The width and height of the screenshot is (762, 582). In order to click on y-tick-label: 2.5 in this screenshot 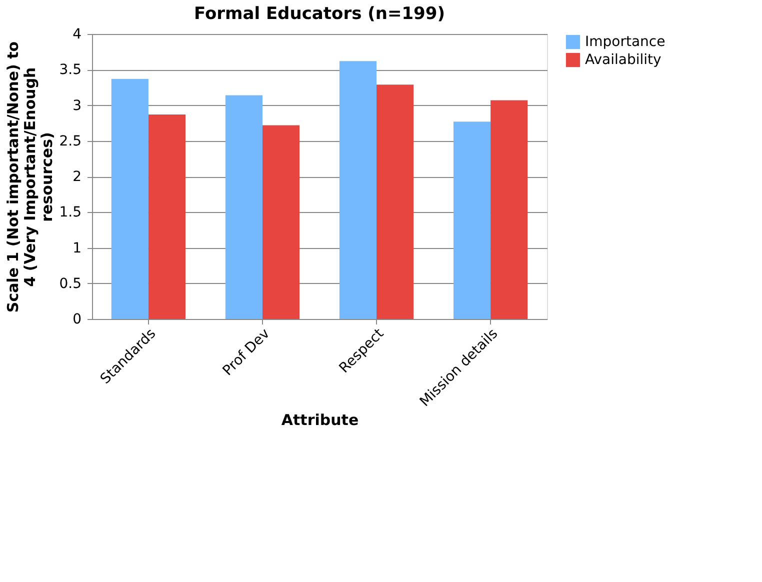, I will do `click(70, 141)`.